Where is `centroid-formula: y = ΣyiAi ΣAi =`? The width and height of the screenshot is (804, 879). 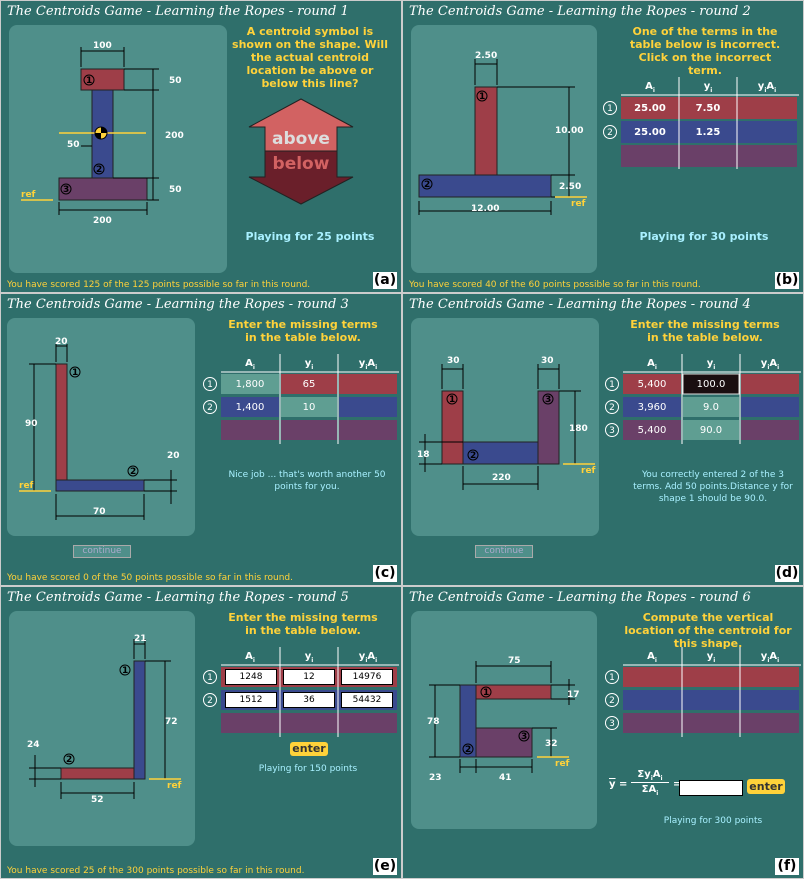
centroid-formula: y = ΣyiAi ΣAi = is located at coordinates (645, 786).